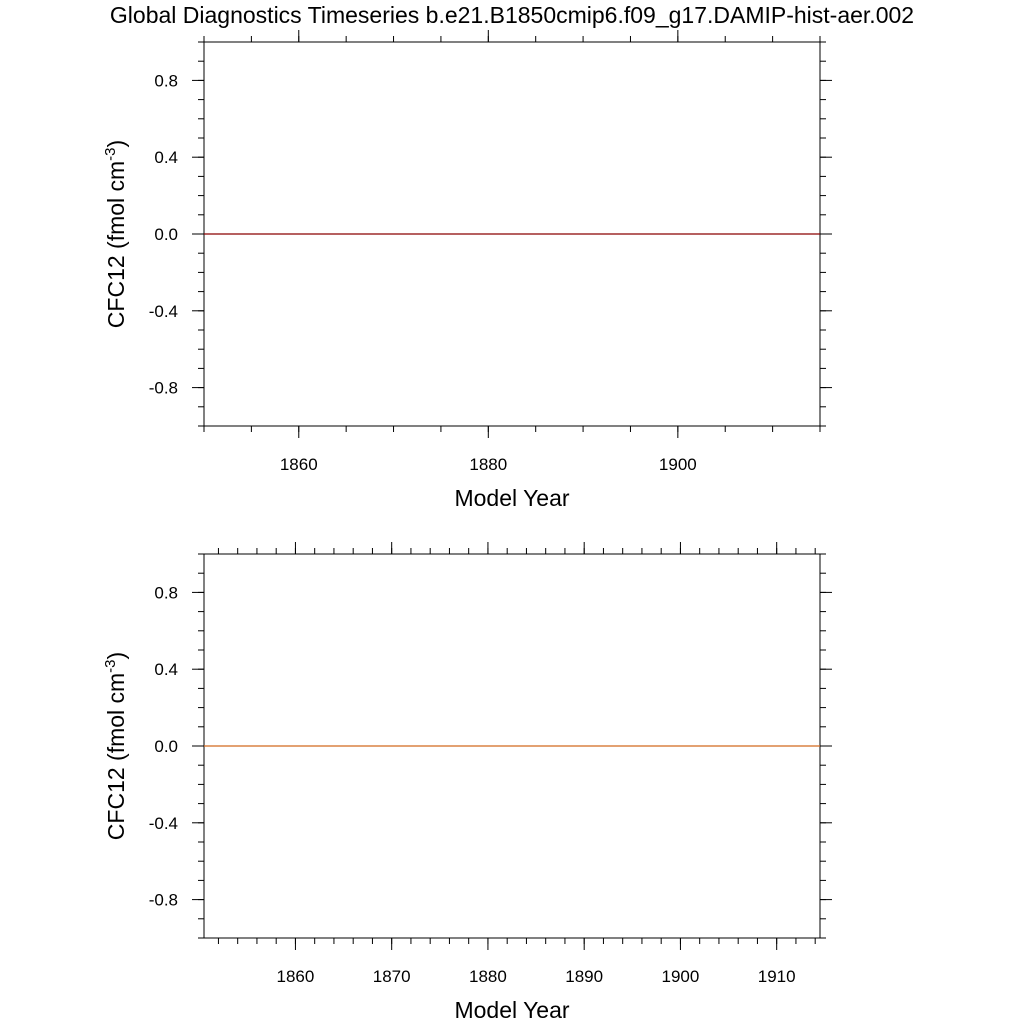 This screenshot has height=1024, width=1024. Describe the element at coordinates (584, 976) in the screenshot. I see `x-tick-label: 1890` at that location.